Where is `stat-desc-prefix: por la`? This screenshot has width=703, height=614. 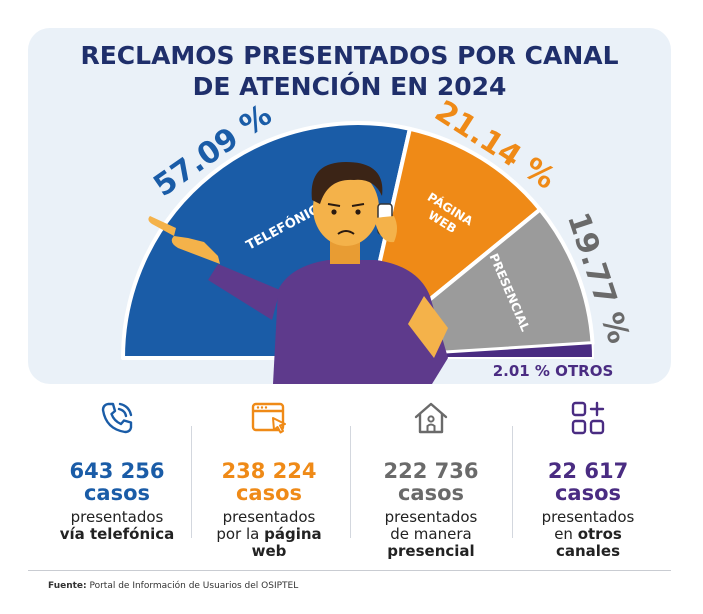
stat-desc-prefix: por la is located at coordinates (240, 534).